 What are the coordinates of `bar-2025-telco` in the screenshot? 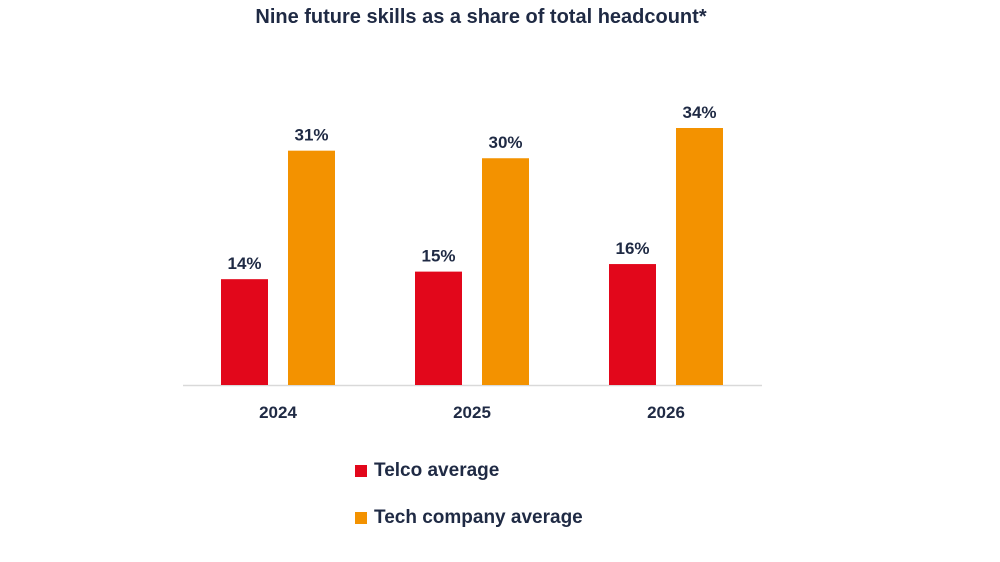 It's located at (438, 328).